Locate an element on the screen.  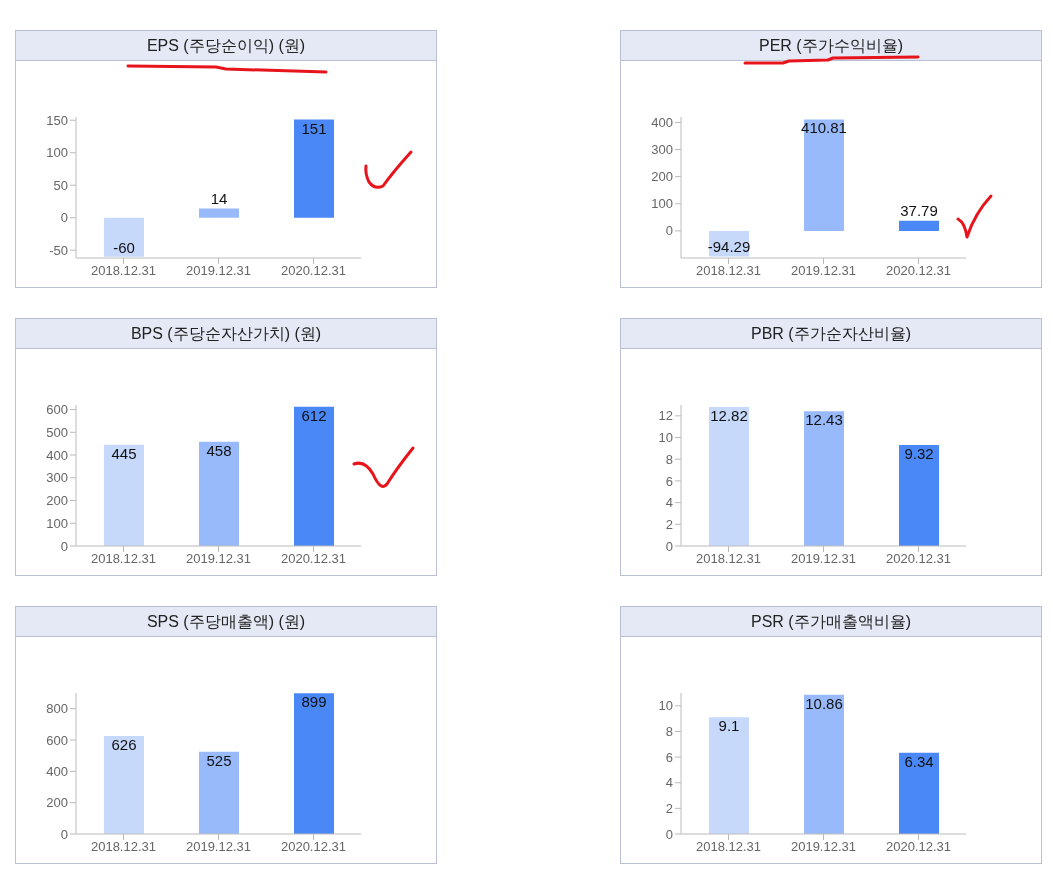
data-label: -60 is located at coordinates (124, 247).